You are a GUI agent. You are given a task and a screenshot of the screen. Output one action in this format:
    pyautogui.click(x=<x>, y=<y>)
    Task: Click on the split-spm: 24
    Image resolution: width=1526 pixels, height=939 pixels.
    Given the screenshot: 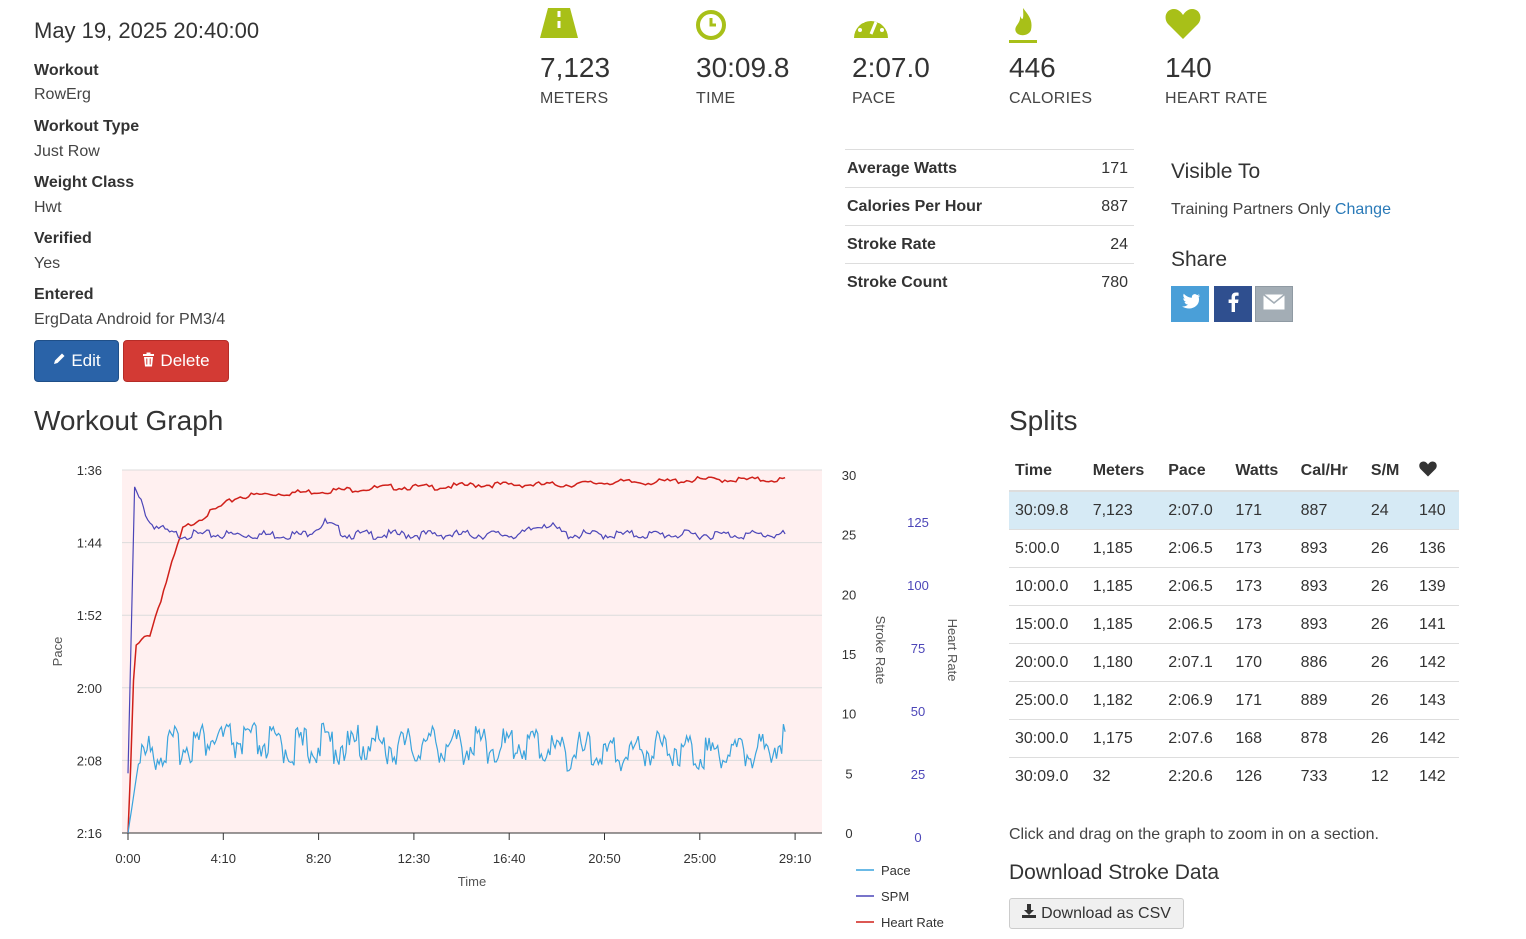 What is the action you would take?
    pyautogui.click(x=1388, y=510)
    